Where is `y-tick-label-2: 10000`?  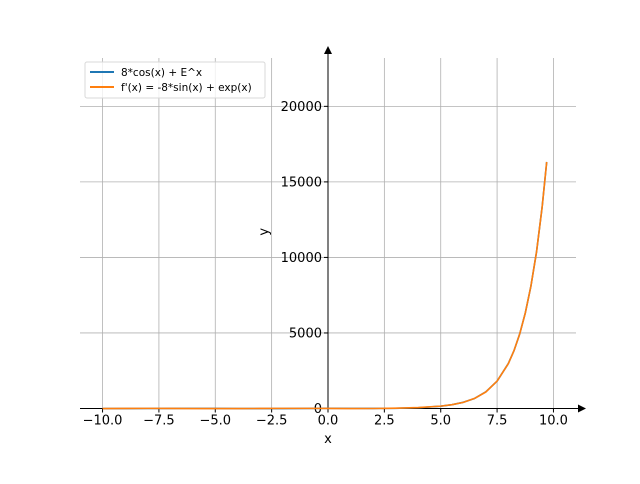
y-tick-label-2: 10000 is located at coordinates (301, 258).